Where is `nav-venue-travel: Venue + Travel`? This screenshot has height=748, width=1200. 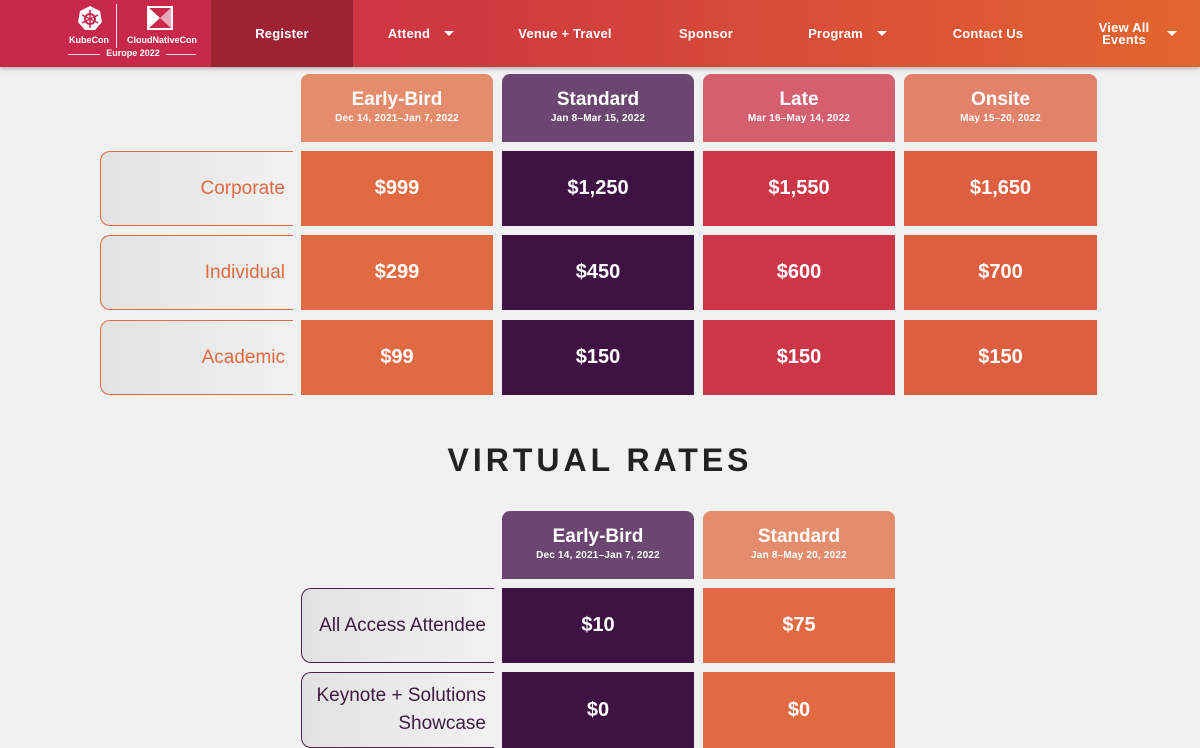
nav-venue-travel: Venue + Travel is located at coordinates (565, 33).